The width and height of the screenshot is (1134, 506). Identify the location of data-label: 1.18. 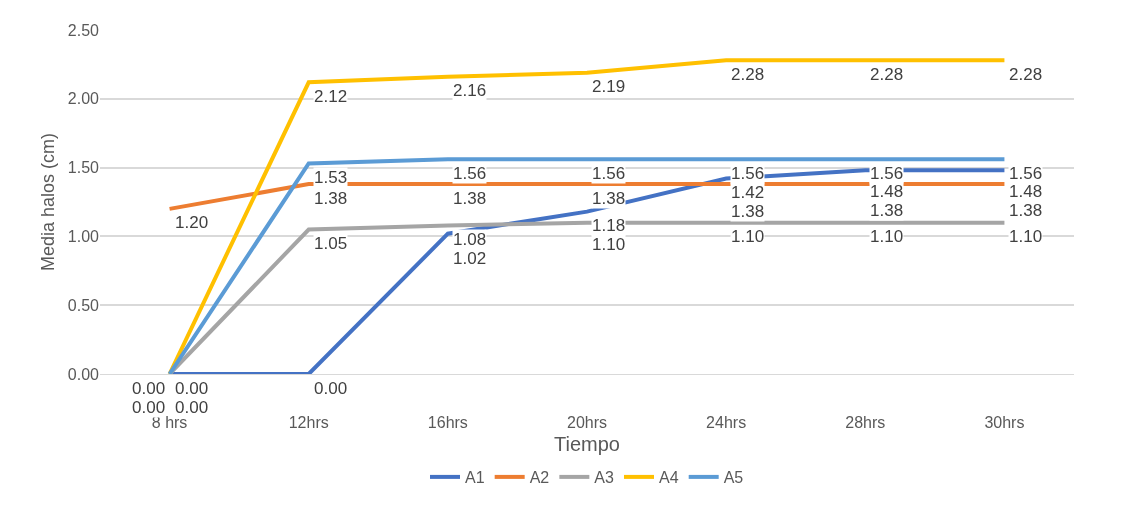
(609, 225).